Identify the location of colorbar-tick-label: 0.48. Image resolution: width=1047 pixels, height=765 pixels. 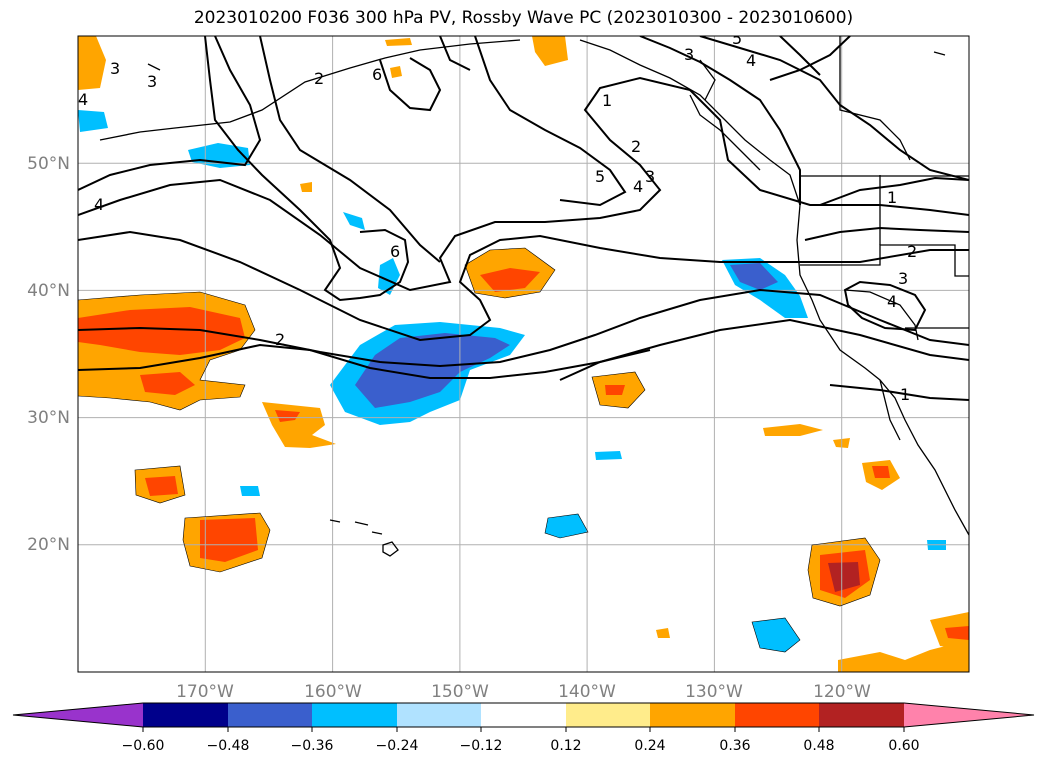
(818, 746).